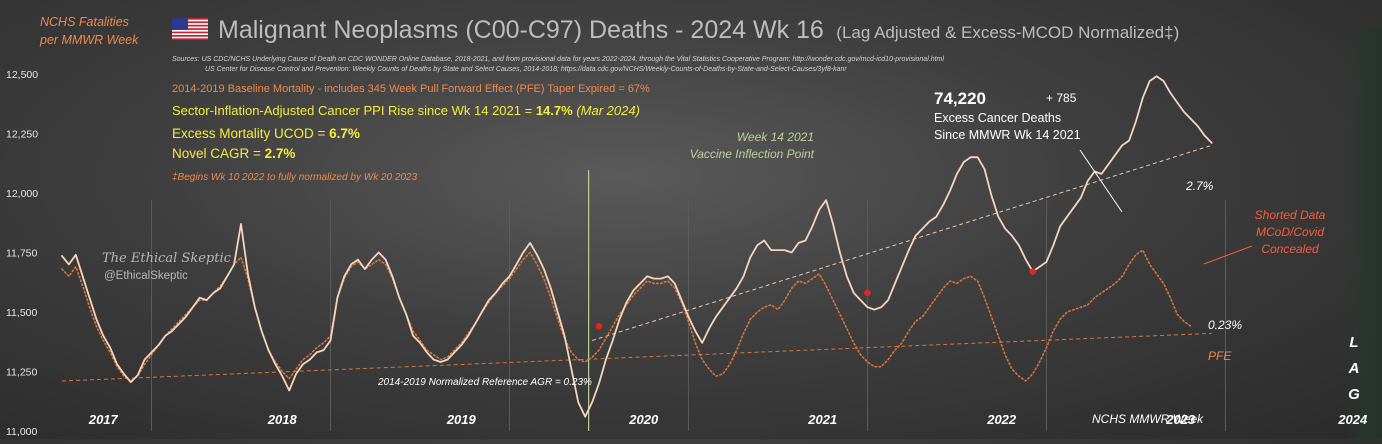  I want to click on shorted-line-1: Shorted Data, so click(1290, 215).